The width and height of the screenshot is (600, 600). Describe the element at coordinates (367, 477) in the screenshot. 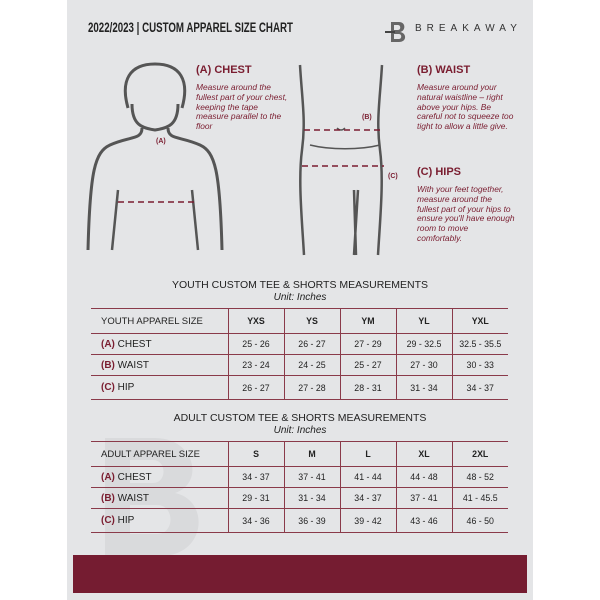

I see `cell: 41 - 44` at that location.